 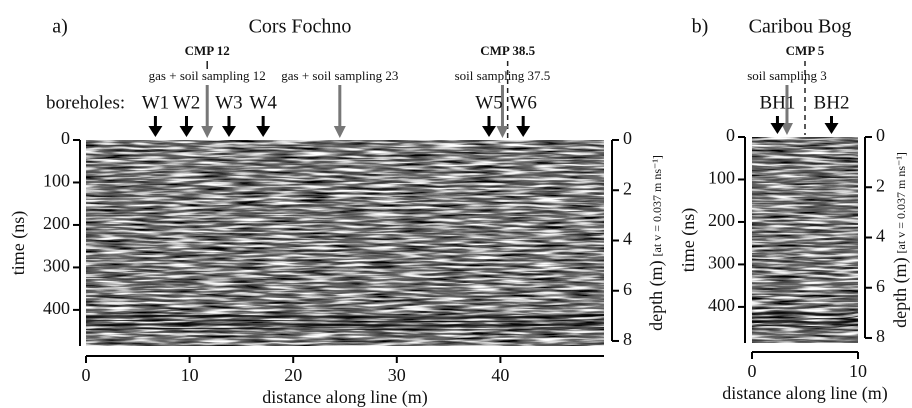 I want to click on cmp-marker: CMP 5, so click(x=805, y=89).